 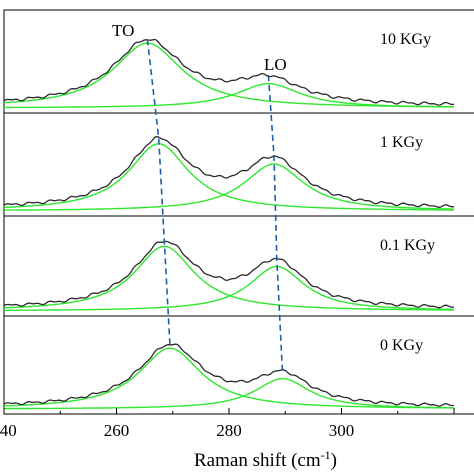 I want to click on lo-peak-label: LO, so click(x=275, y=64).